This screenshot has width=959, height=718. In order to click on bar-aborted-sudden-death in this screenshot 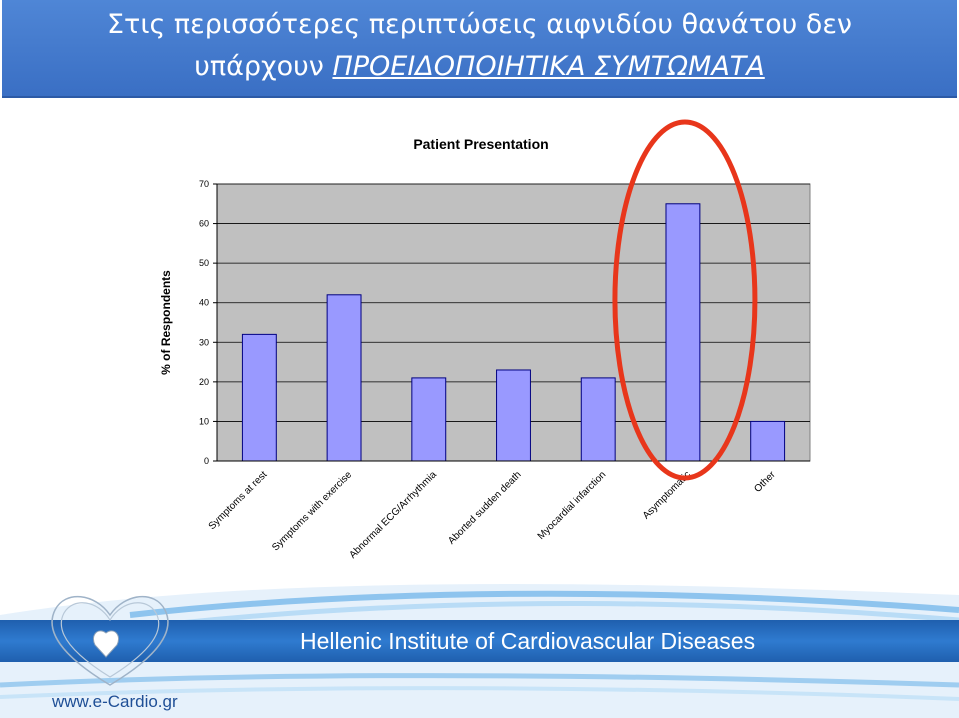, I will do `click(513, 415)`.